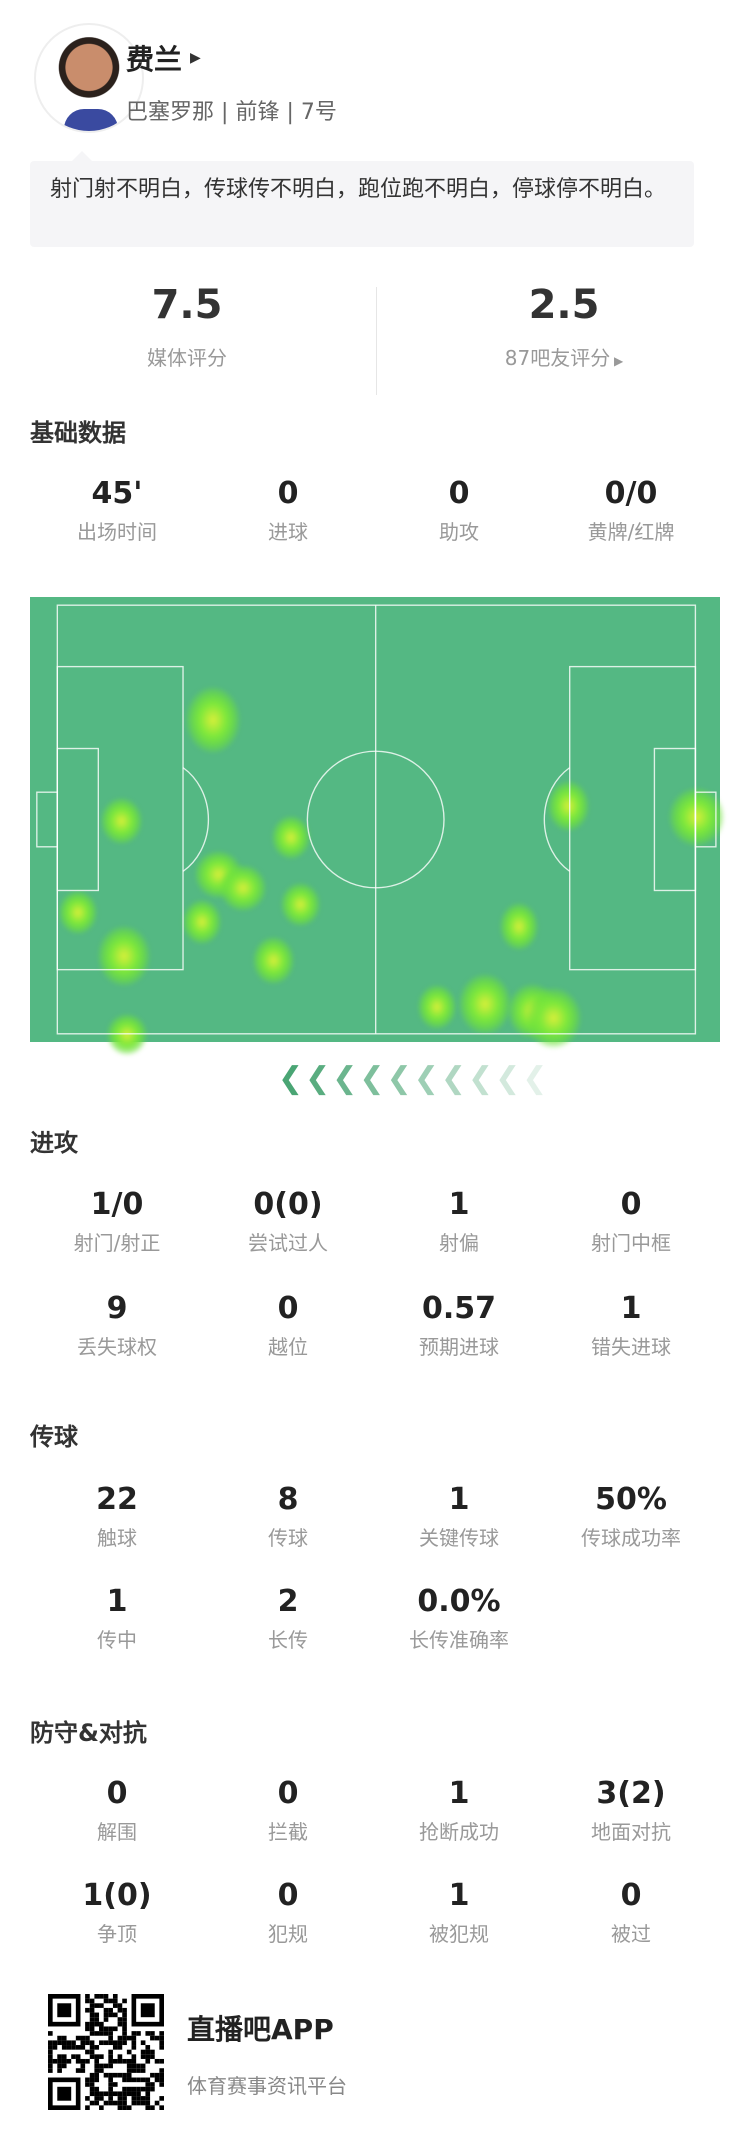 The height and width of the screenshot is (2133, 750). I want to click on media-rating-value: 7.5, so click(187, 305).